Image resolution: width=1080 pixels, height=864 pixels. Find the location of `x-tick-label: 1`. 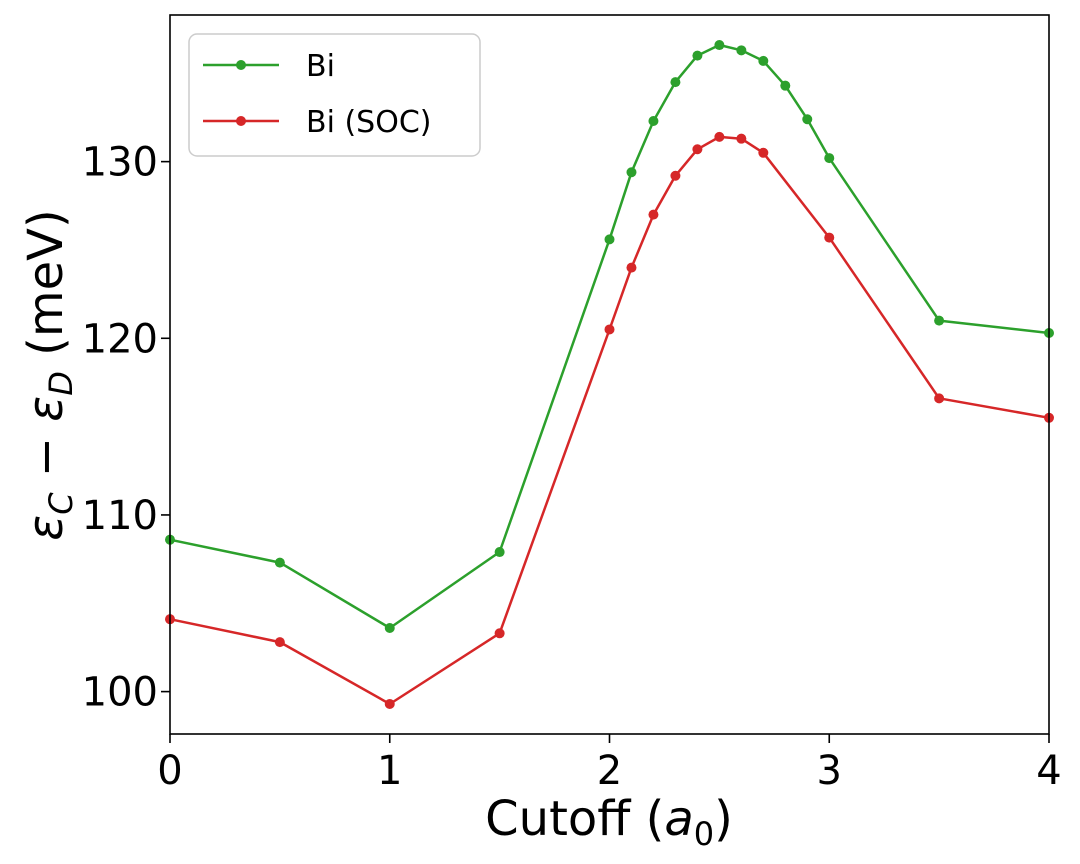

x-tick-label: 1 is located at coordinates (389, 771).